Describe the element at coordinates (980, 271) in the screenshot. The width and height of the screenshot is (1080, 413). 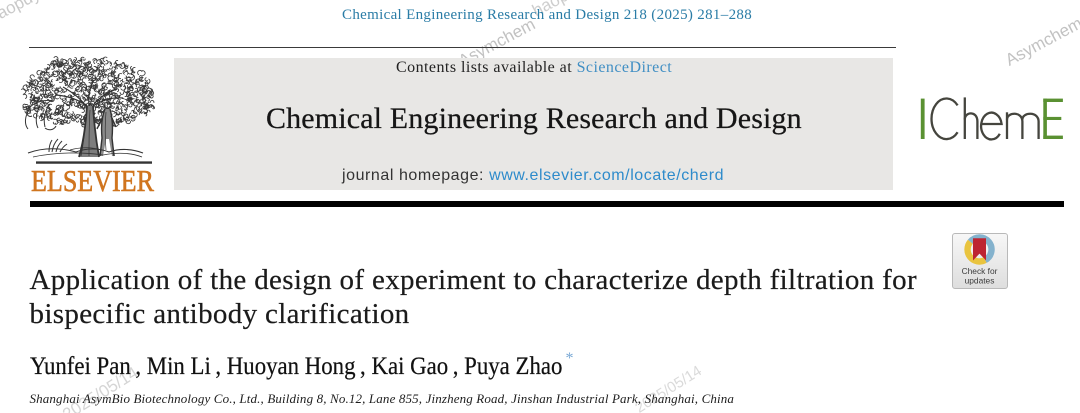
I see `svg-text: Check for` at that location.